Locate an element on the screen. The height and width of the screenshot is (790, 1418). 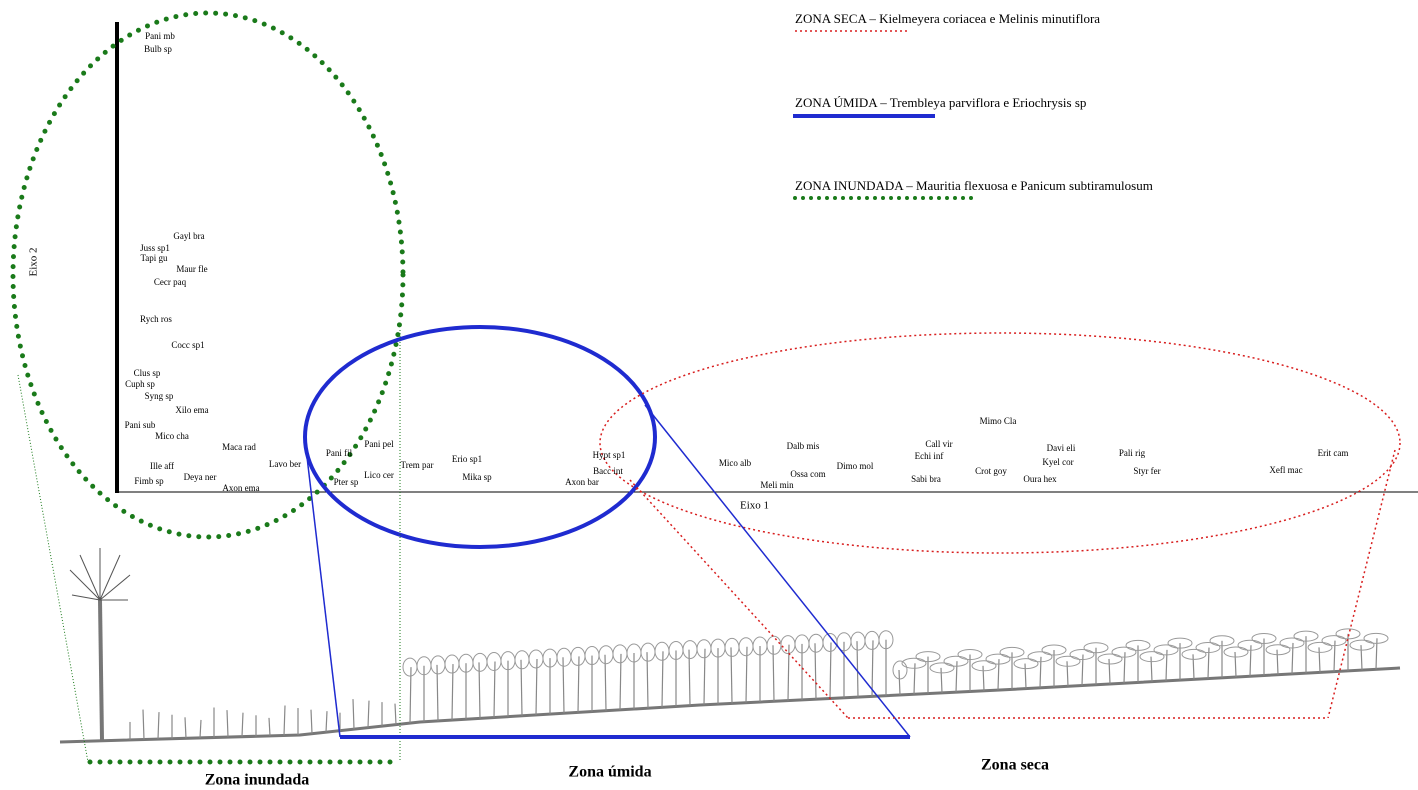
species-label: Trem par is located at coordinates (417, 465).